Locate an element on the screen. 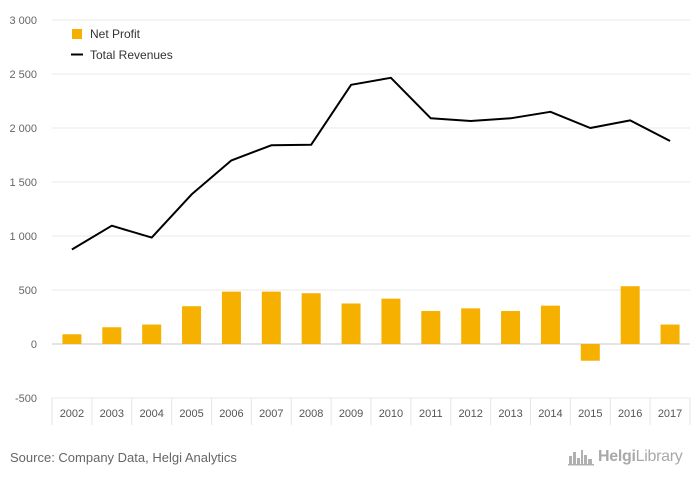 The image size is (700, 483). bar-net-profit-2011 is located at coordinates (431, 327).